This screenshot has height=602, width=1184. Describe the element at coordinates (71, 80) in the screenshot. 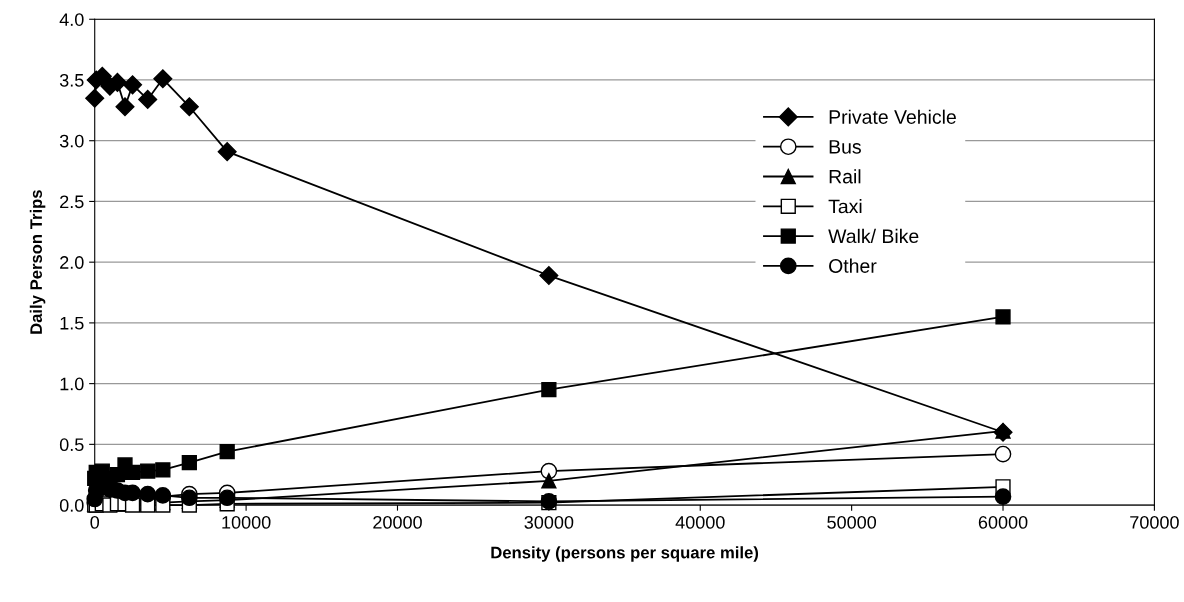

I see `y-tick-label: 3.5` at that location.